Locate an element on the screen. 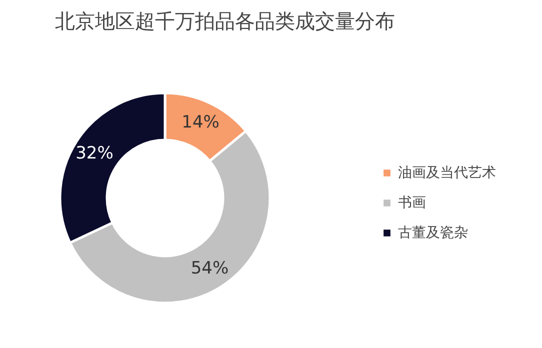 The width and height of the screenshot is (542, 348). data-label: 14% is located at coordinates (201, 122).